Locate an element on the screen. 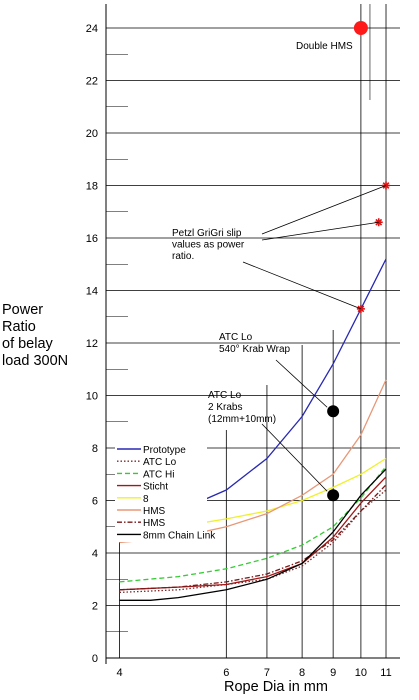 The height and width of the screenshot is (700, 419). y-tick-label: 8 is located at coordinates (95, 449).